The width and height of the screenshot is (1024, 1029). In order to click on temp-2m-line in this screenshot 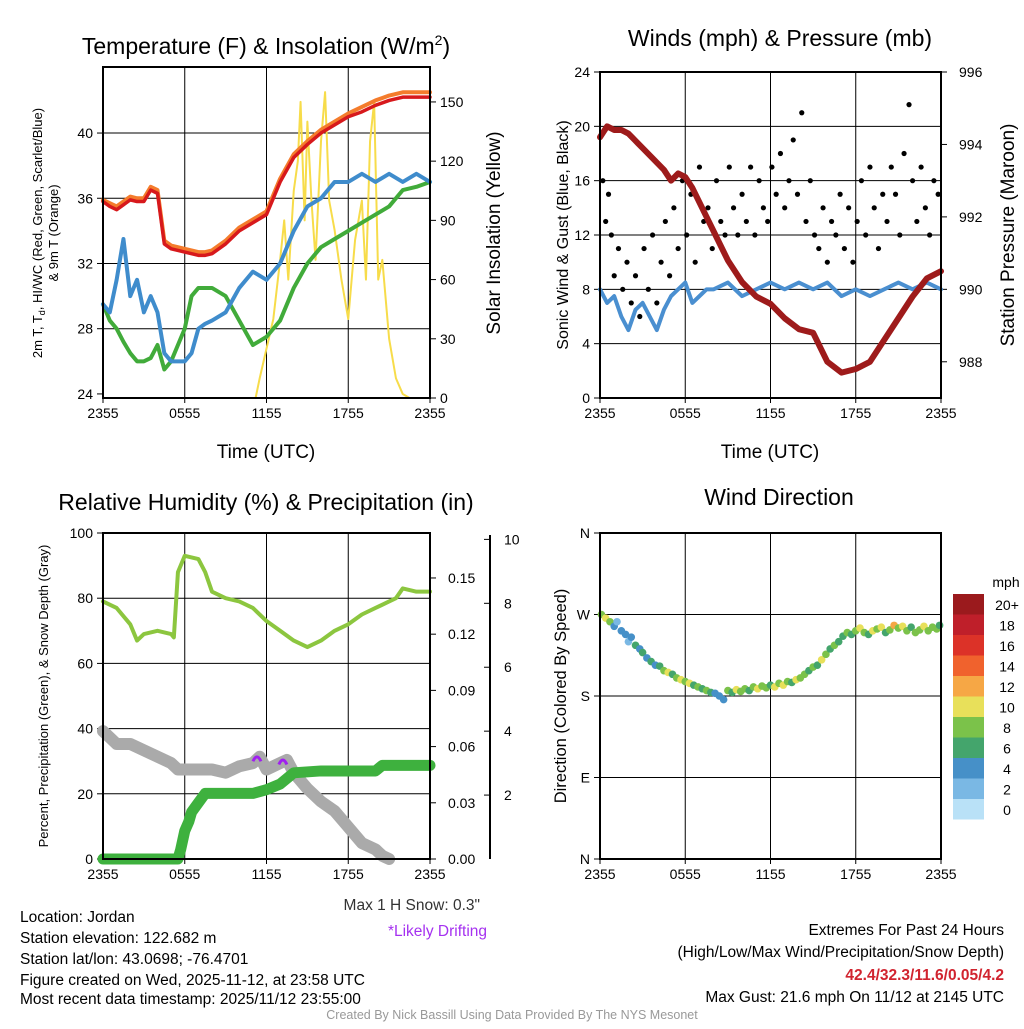, I will do `click(266, 176)`.